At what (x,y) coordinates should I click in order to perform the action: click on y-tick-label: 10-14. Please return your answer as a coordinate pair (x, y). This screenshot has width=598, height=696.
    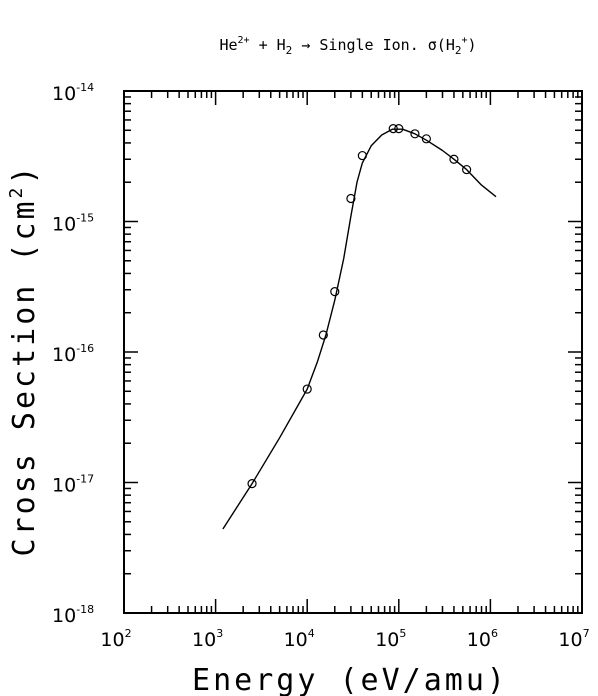
    Looking at the image, I should click on (73, 93).